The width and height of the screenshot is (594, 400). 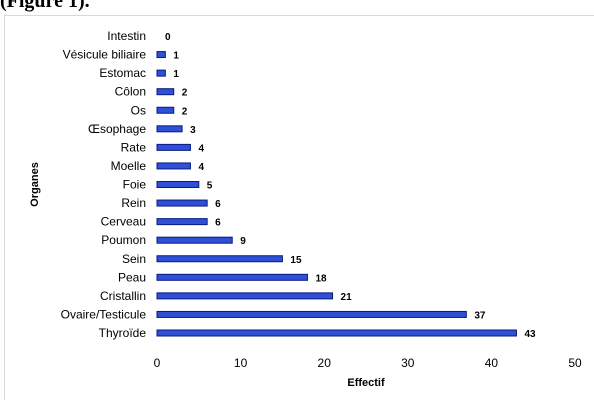 I want to click on category-label: Vésicule biliaire, so click(x=105, y=55).